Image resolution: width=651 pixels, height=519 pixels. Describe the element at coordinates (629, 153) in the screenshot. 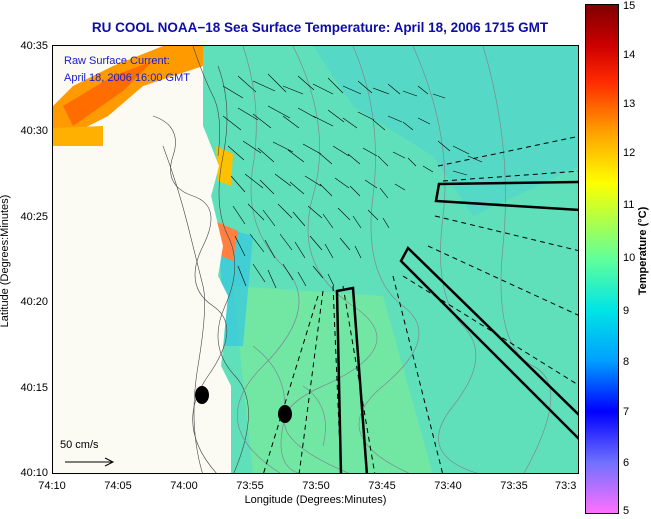

I see `colorbar-tick: 12` at that location.